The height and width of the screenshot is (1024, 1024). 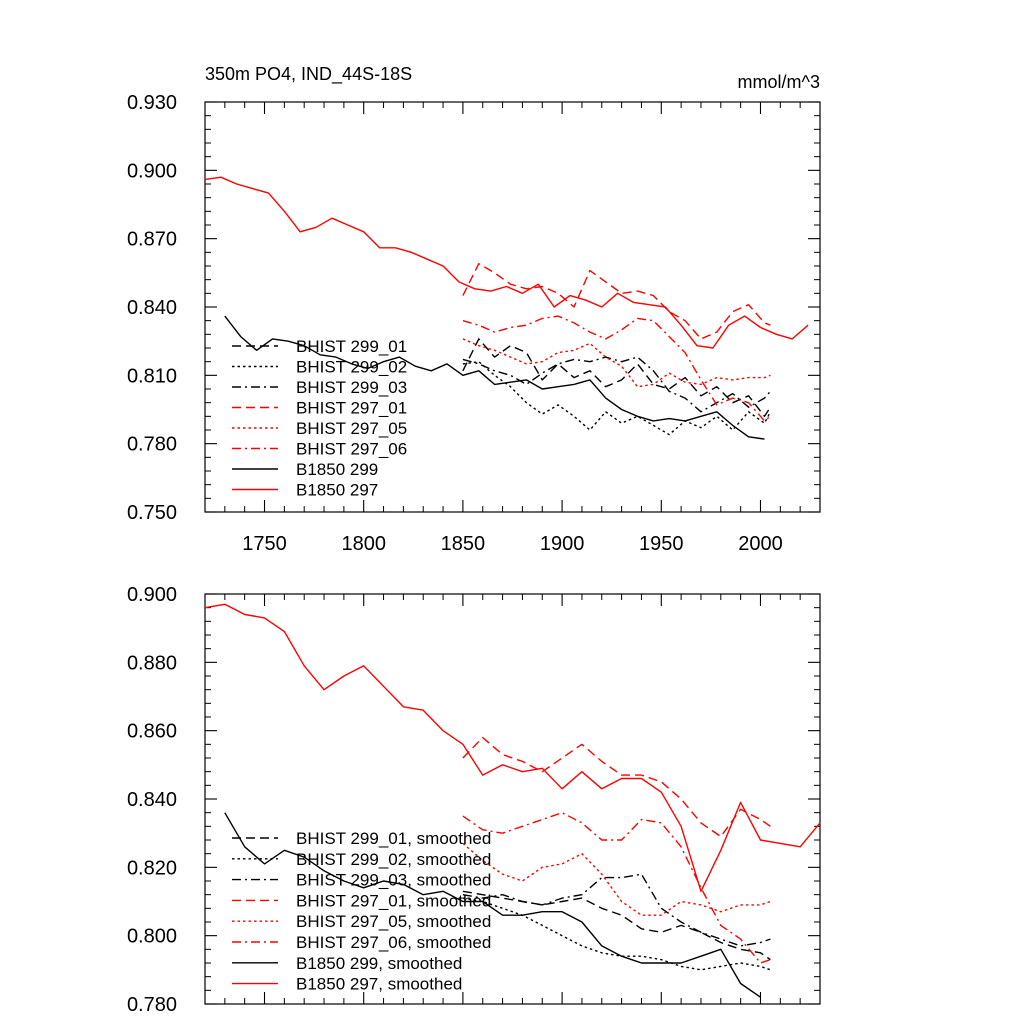 I want to click on bottom-legend-label-b1850-299-smoothed: B1850 299, smoothed, so click(x=379, y=963).